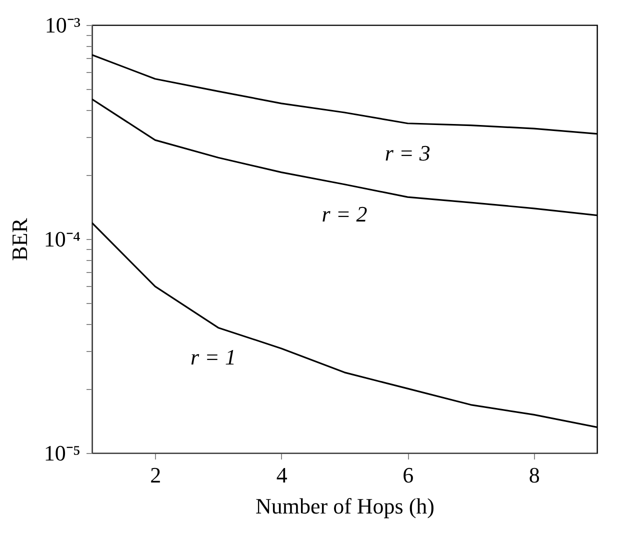 The image size is (631, 535). I want to click on x-tick-label: 2, so click(156, 475).